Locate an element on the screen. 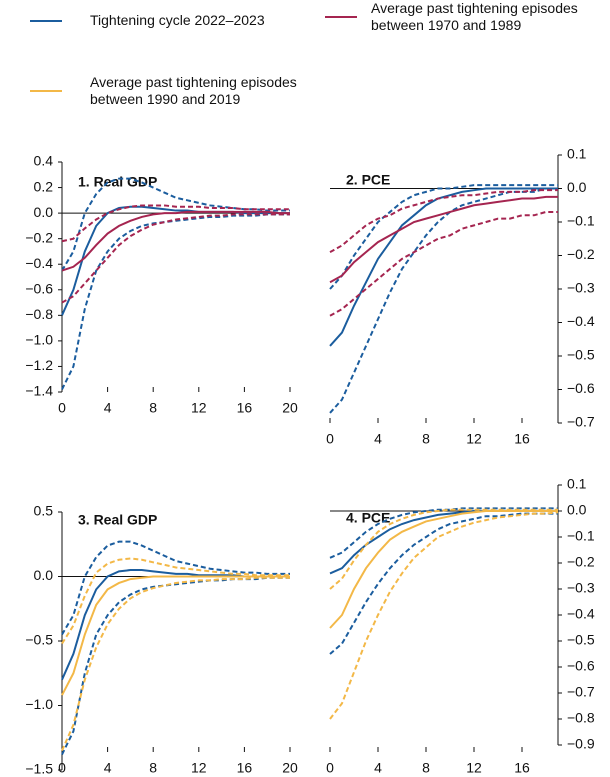 Image resolution: width=610 pixels, height=777 pixels. y-tick-label: 0.5 is located at coordinates (44, 511).